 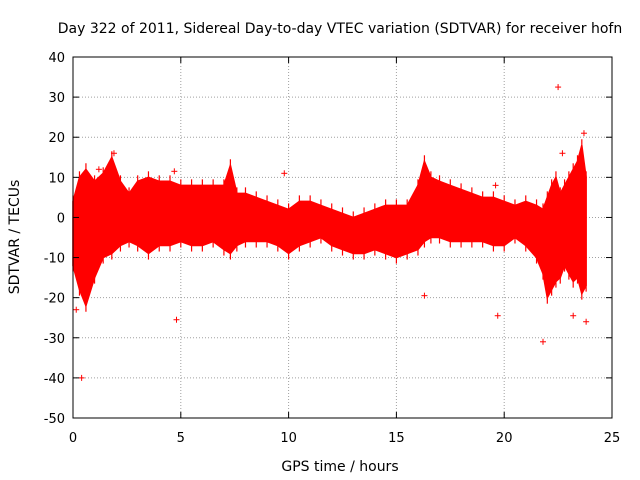 I want to click on y-tick-label: -10, so click(x=54, y=259).